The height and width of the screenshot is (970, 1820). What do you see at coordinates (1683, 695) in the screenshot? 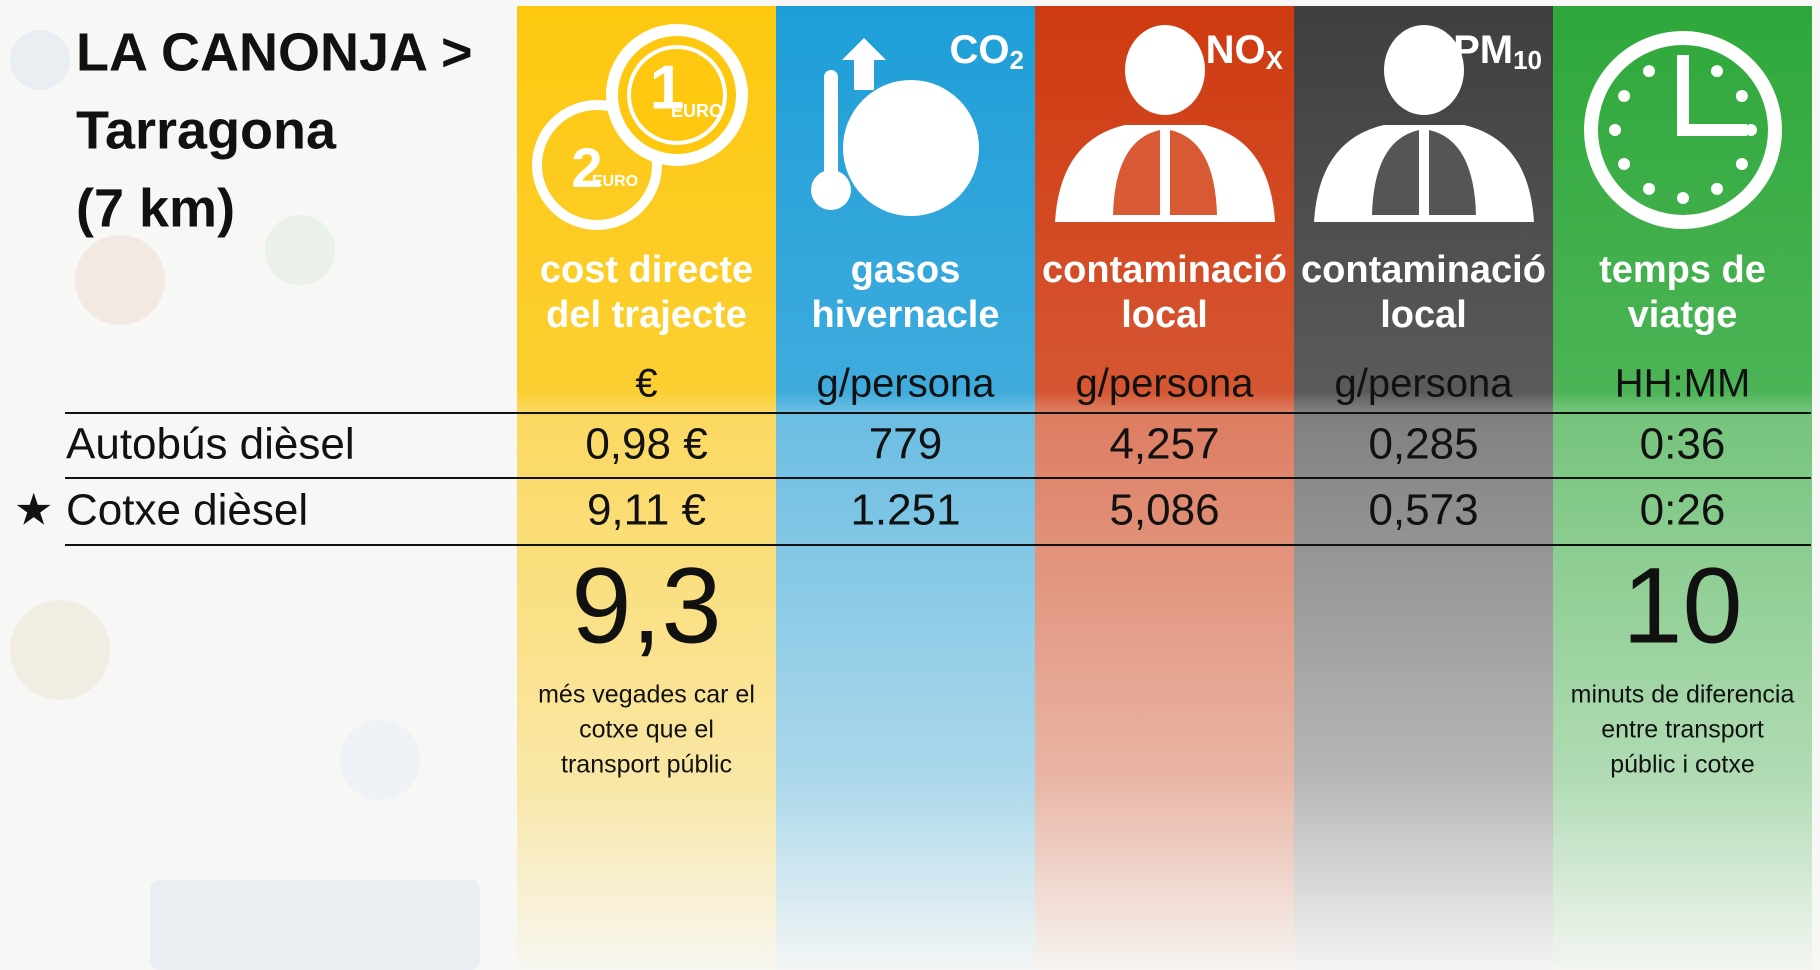
I see `summary-caption: minuts de diferencia` at bounding box center [1683, 695].